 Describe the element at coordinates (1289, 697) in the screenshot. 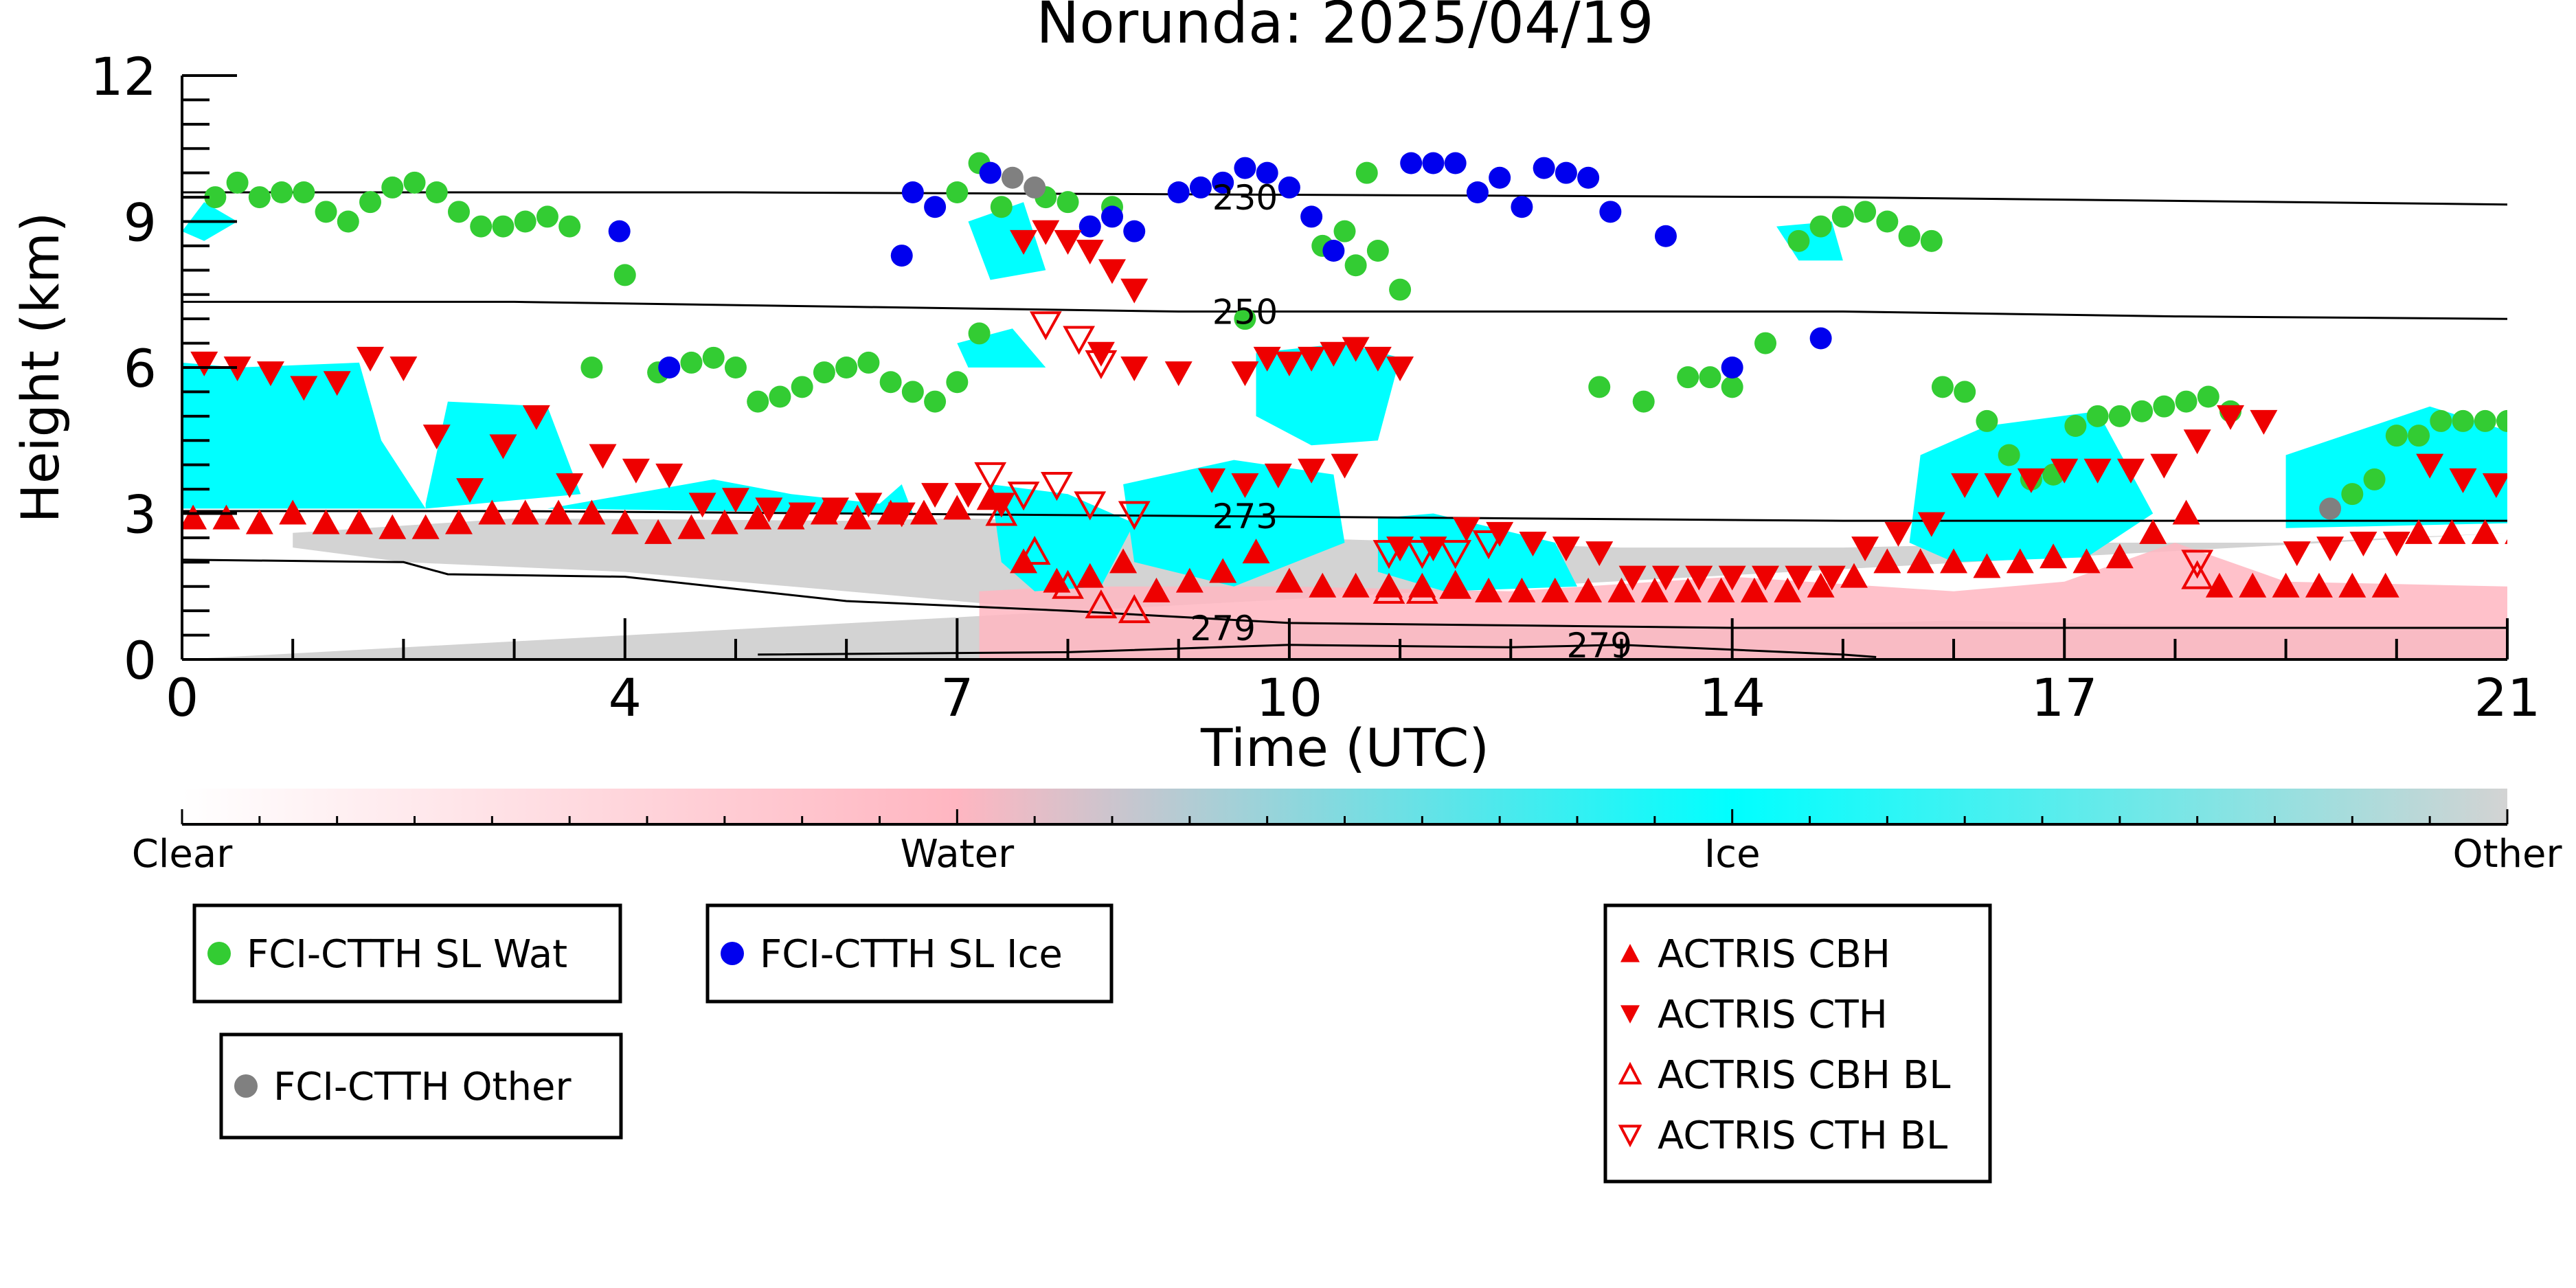

I see `x-tick-label: 10` at that location.